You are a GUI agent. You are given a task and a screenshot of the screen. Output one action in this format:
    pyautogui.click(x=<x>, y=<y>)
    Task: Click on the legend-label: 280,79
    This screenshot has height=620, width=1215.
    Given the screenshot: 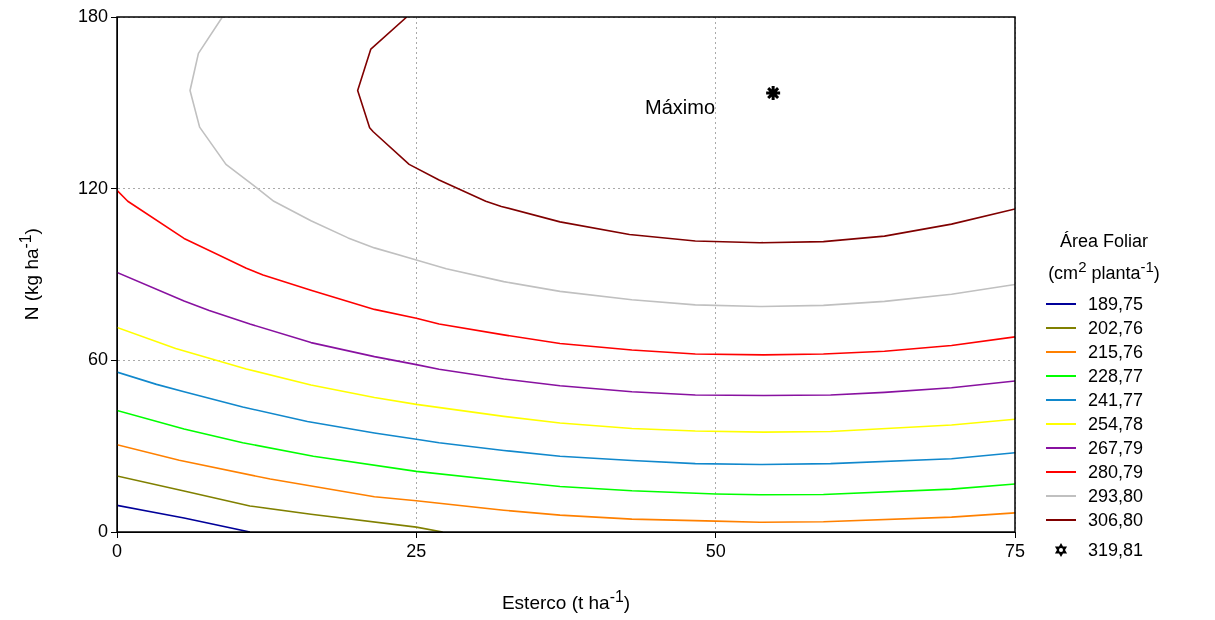 What is the action you would take?
    pyautogui.click(x=1116, y=472)
    